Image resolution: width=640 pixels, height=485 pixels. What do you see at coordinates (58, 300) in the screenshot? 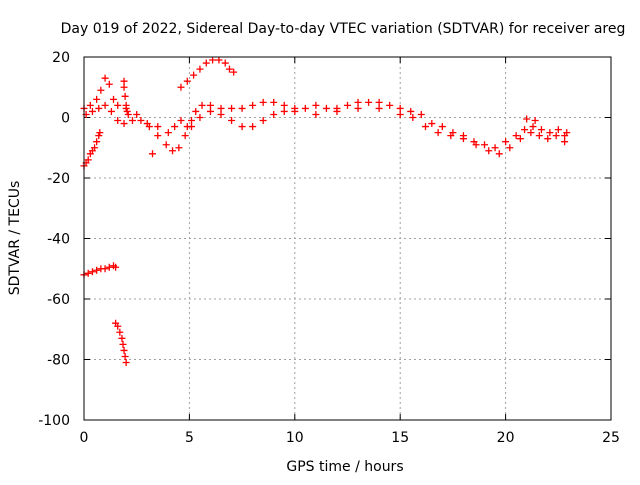
I see `y-tick-label: -60` at bounding box center [58, 300].